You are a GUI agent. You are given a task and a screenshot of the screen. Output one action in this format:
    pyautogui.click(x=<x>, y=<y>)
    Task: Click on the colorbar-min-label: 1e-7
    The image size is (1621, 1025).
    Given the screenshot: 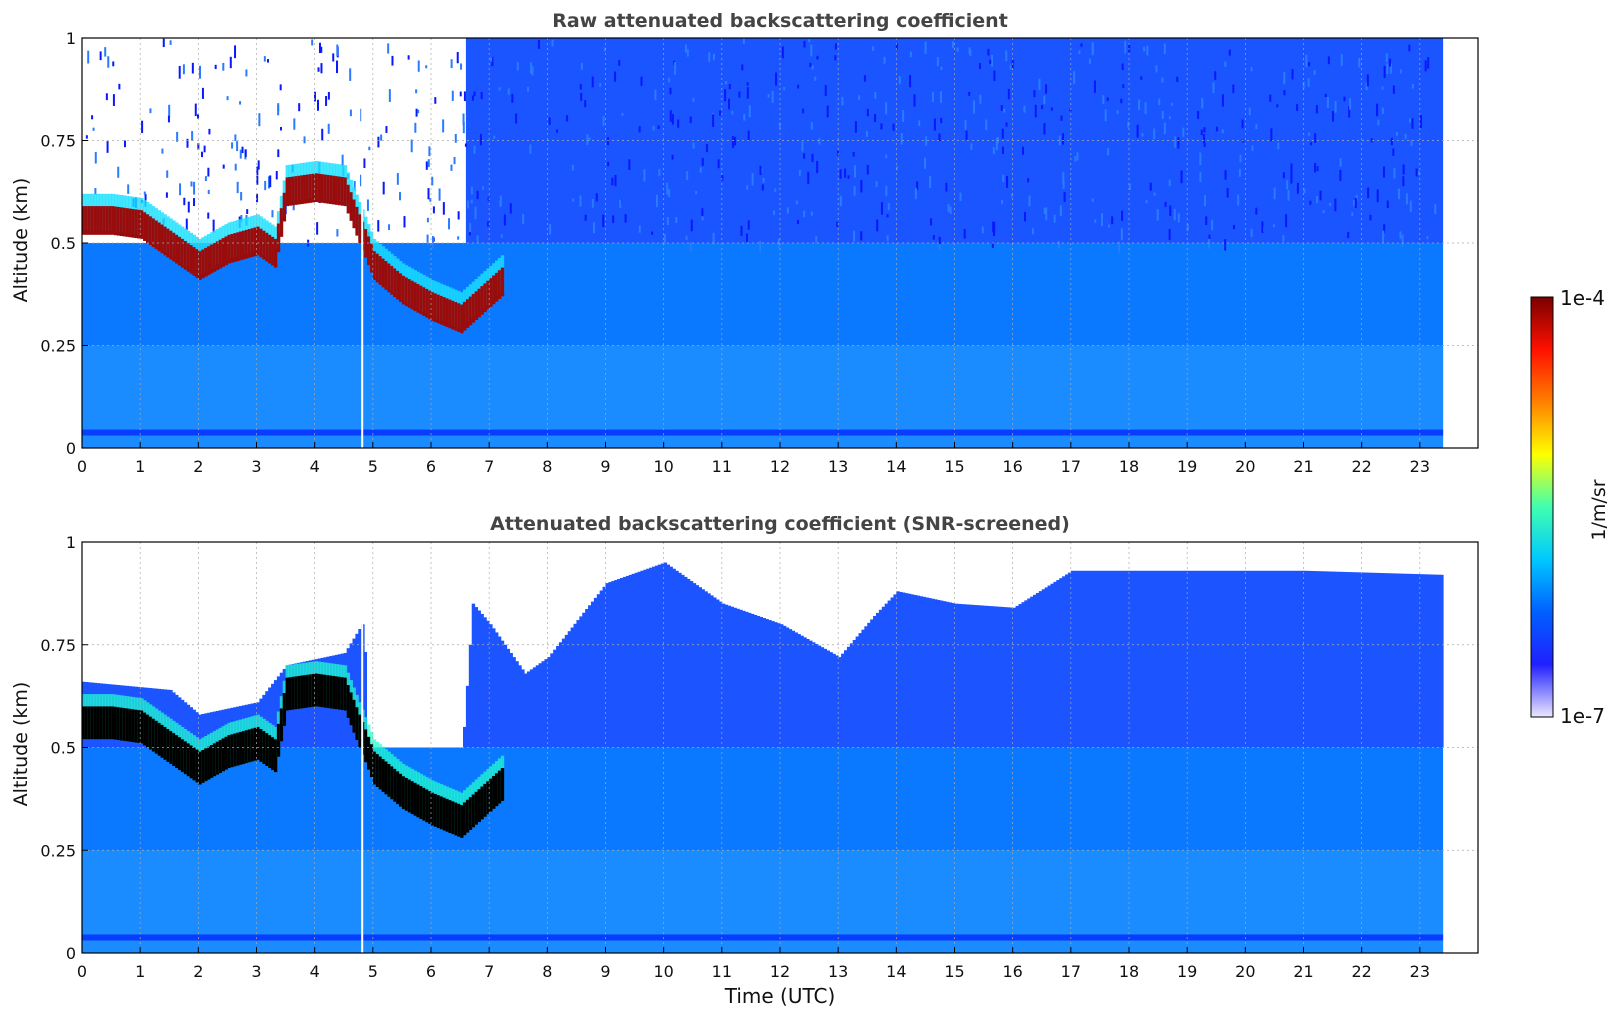 What is the action you would take?
    pyautogui.click(x=1582, y=716)
    